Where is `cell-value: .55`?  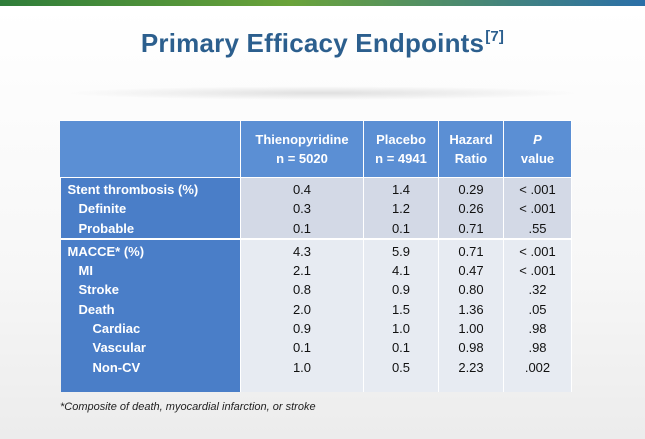 cell-value: .55 is located at coordinates (537, 228).